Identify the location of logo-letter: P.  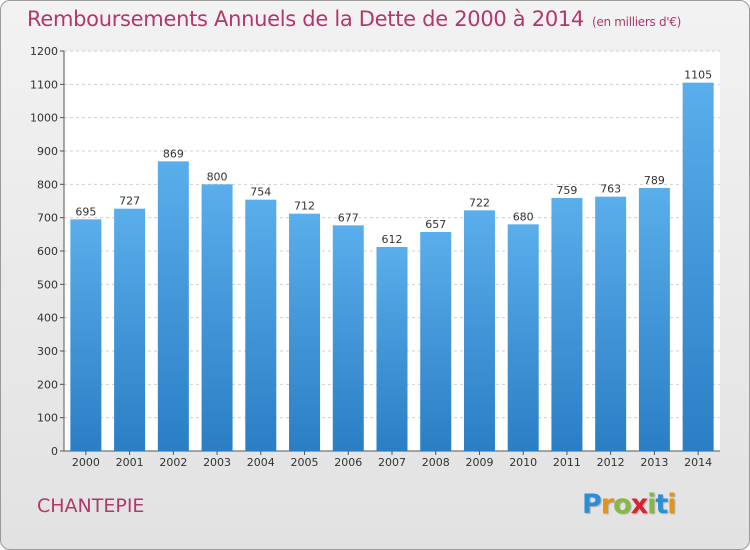
(592, 504).